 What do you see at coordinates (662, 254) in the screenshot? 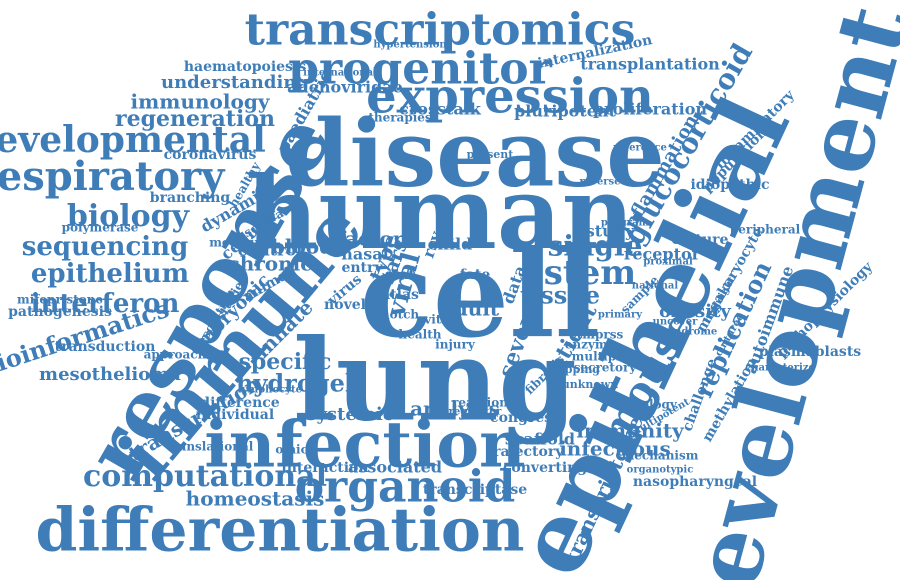
I see `cloud-word-receptor: receptor` at bounding box center [662, 254].